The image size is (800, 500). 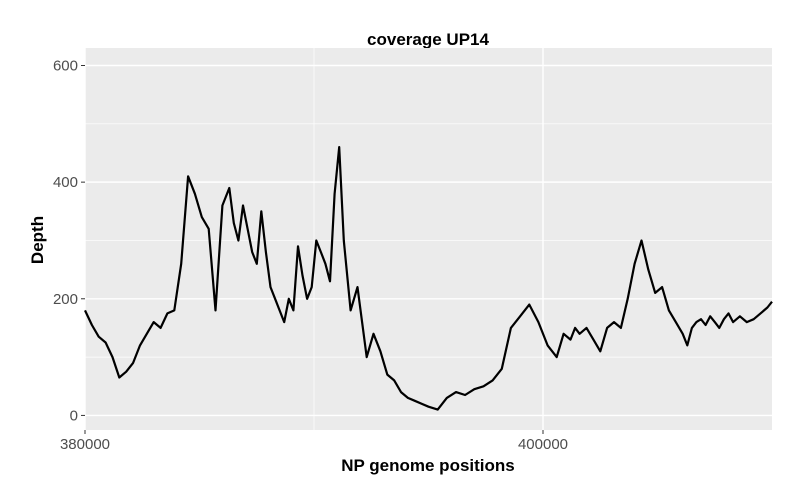 I want to click on chart-title: coverage UP14, so click(x=428, y=39).